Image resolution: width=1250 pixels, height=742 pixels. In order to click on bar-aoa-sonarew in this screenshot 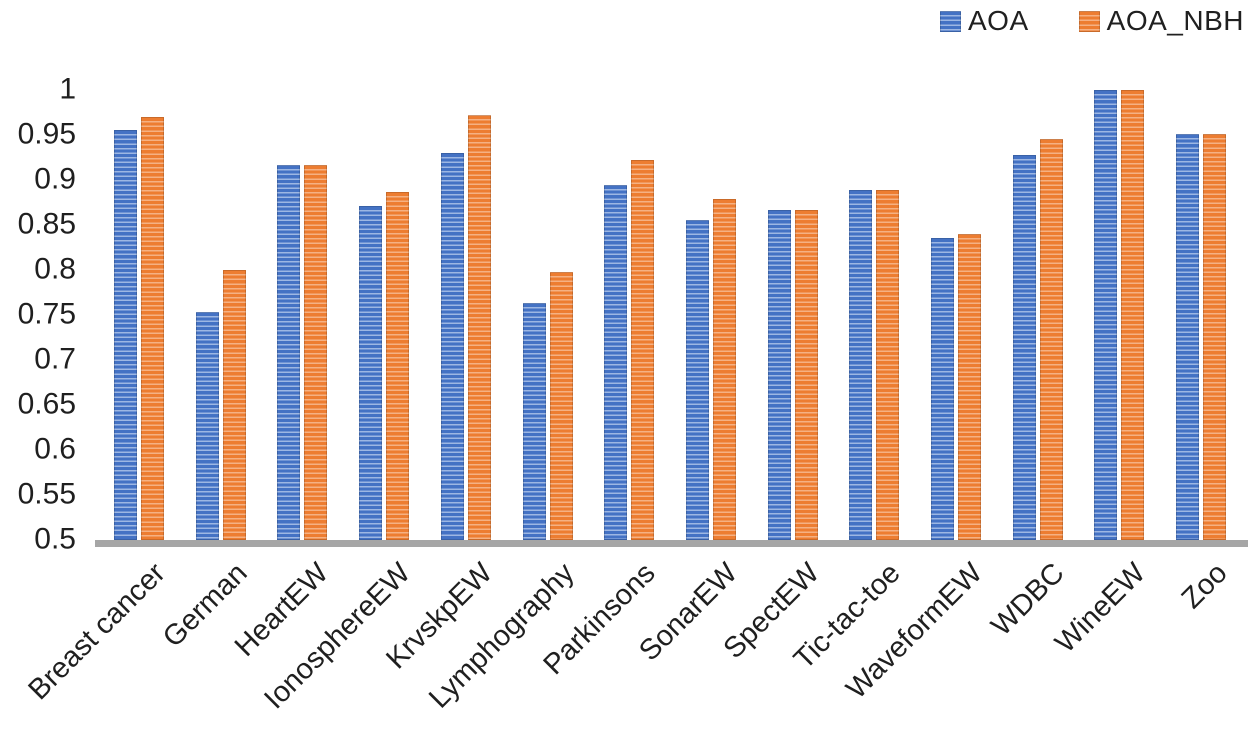, I will do `click(697, 379)`.